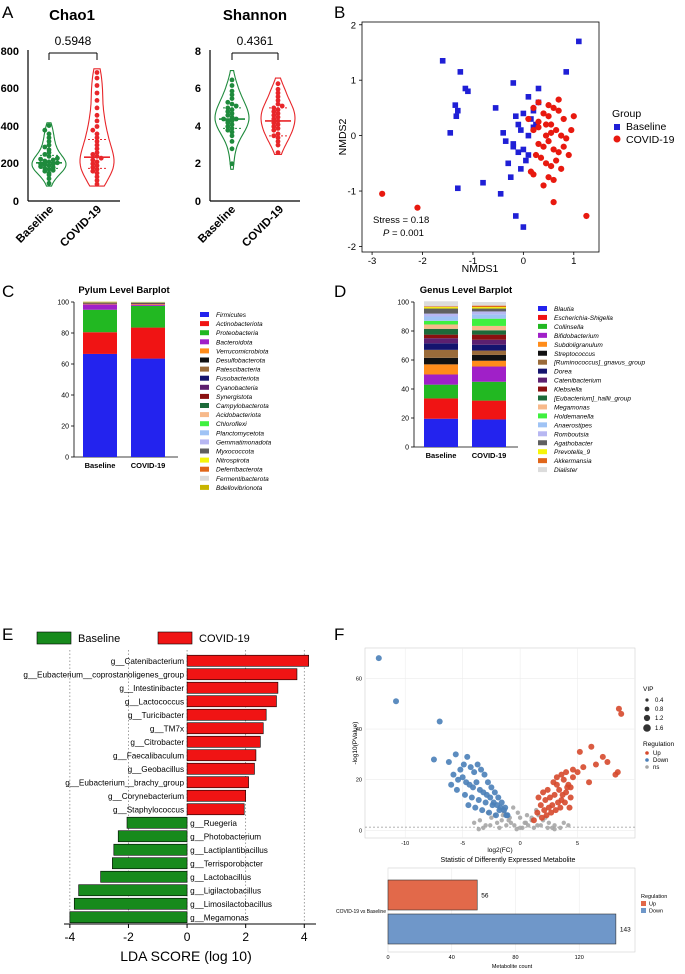  What do you see at coordinates (452, 958) in the screenshot?
I see `metabolite-xtick-label-1: 40` at bounding box center [452, 958].